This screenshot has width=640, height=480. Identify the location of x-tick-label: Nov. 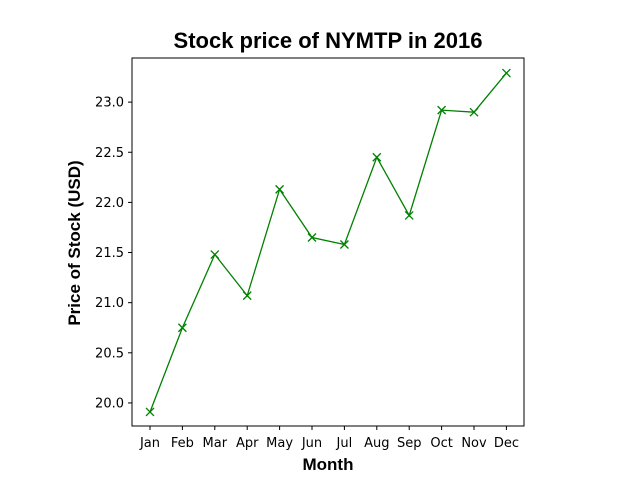
(474, 443).